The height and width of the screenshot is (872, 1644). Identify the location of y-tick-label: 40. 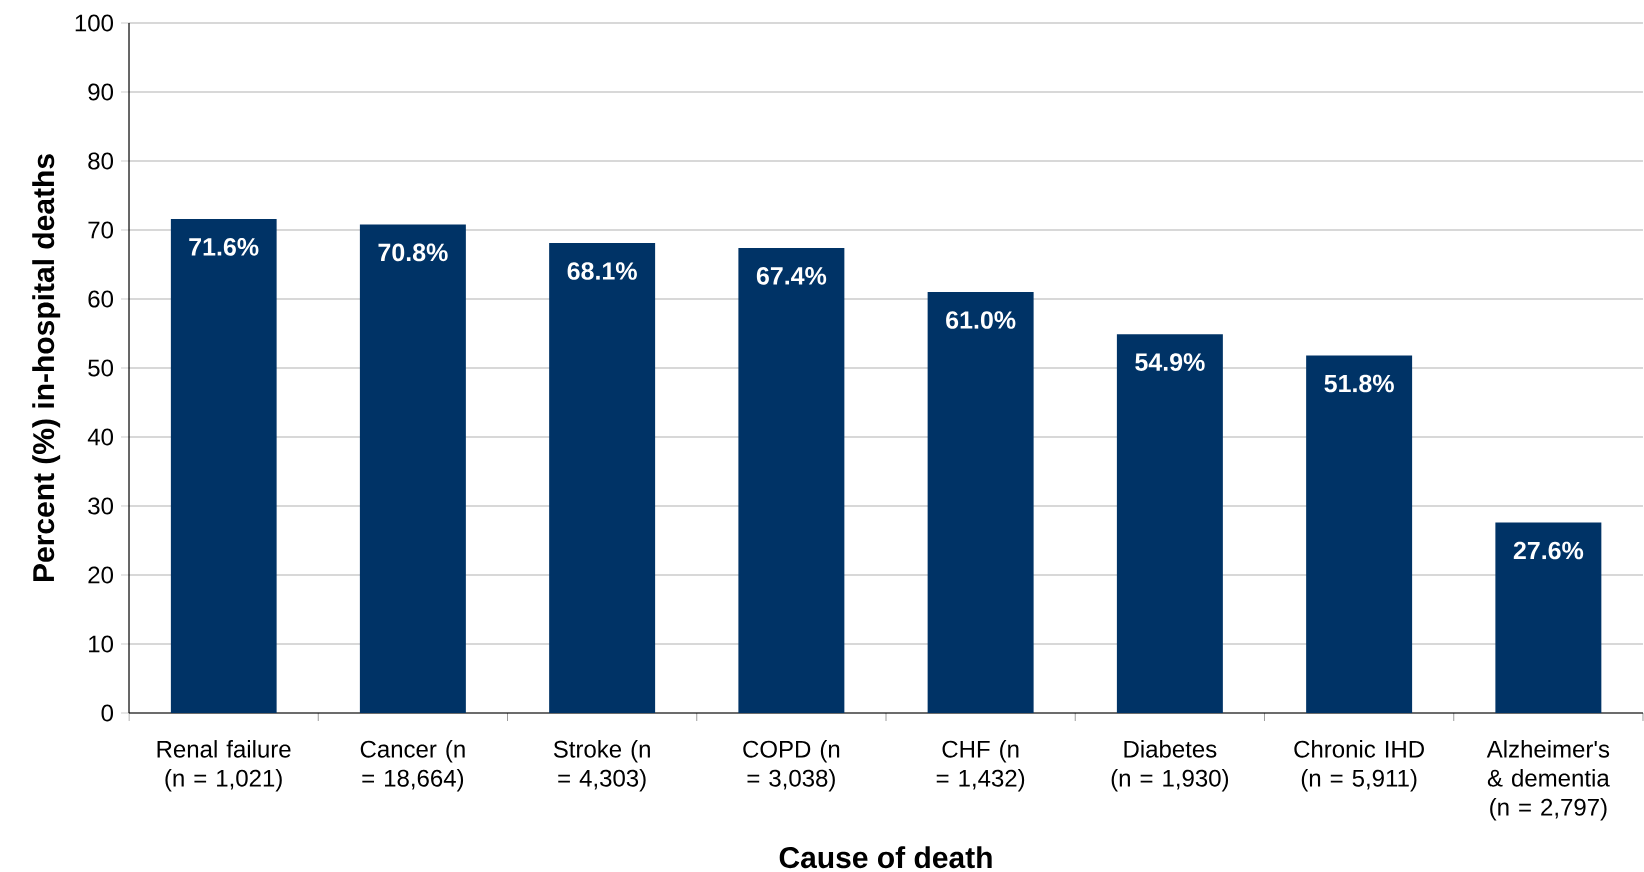
(100, 437).